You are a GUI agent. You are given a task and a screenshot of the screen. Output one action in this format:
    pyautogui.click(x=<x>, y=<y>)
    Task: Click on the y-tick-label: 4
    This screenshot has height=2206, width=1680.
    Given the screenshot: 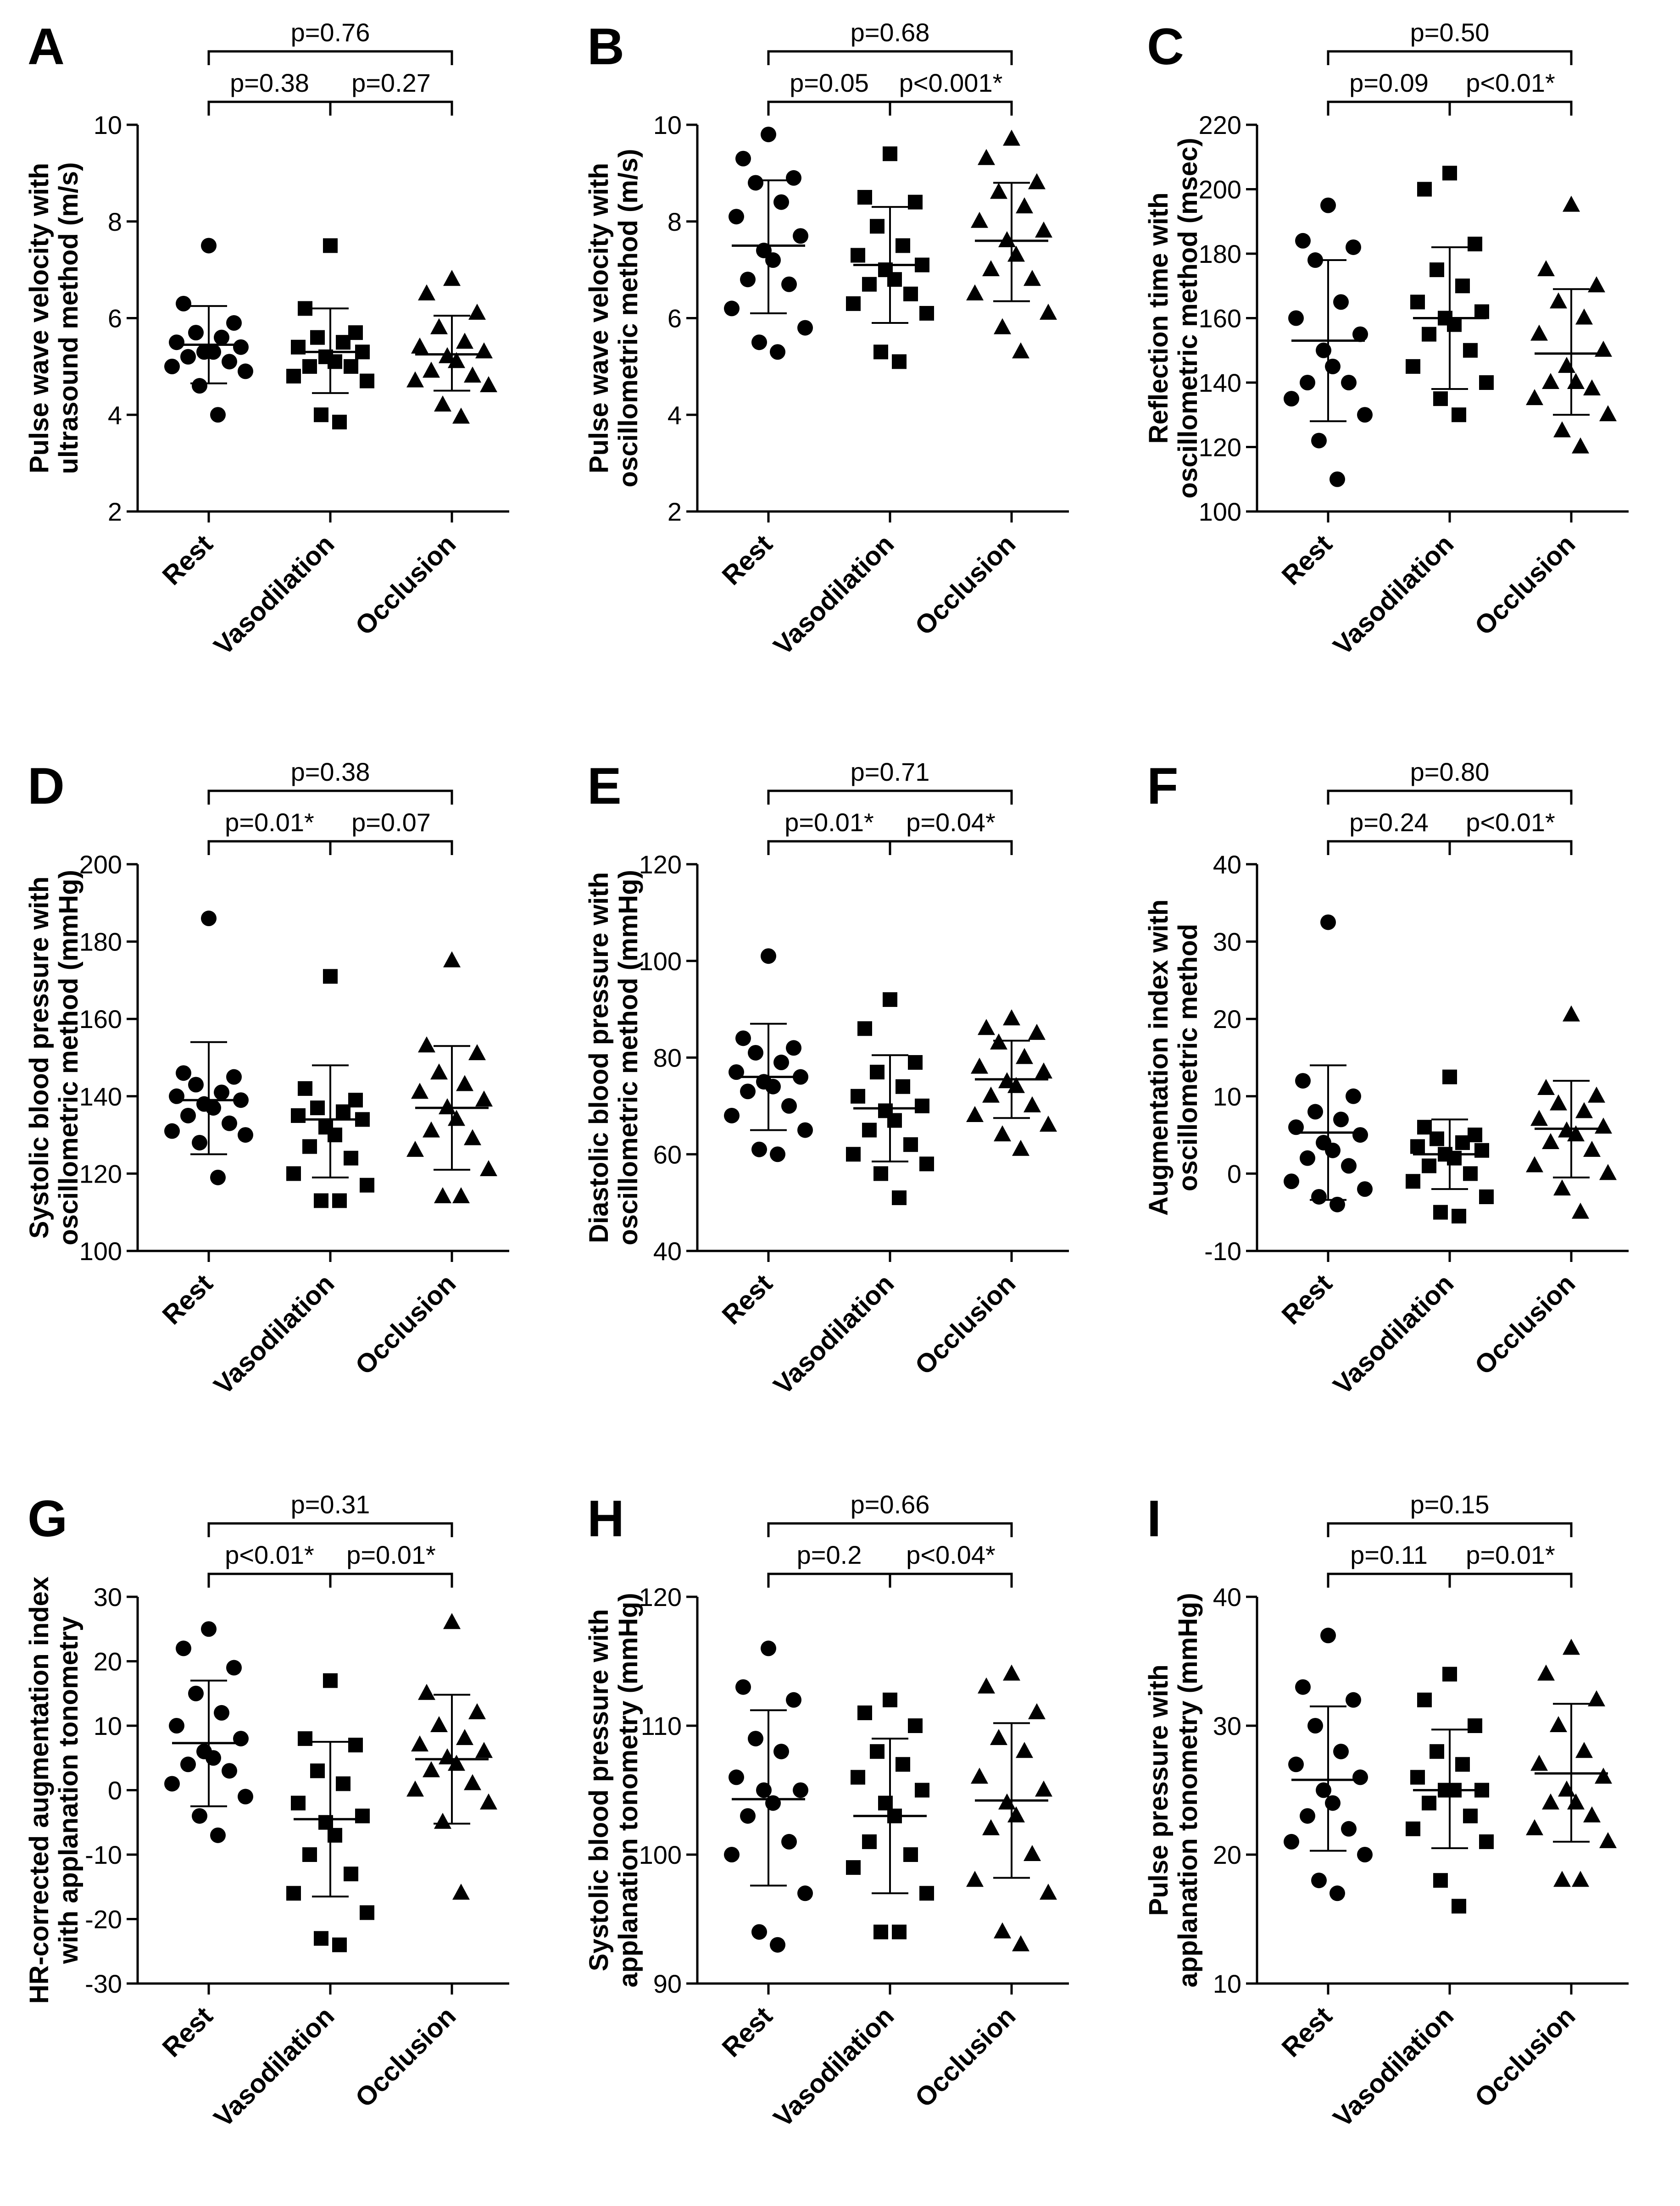 What is the action you would take?
    pyautogui.click(x=115, y=415)
    